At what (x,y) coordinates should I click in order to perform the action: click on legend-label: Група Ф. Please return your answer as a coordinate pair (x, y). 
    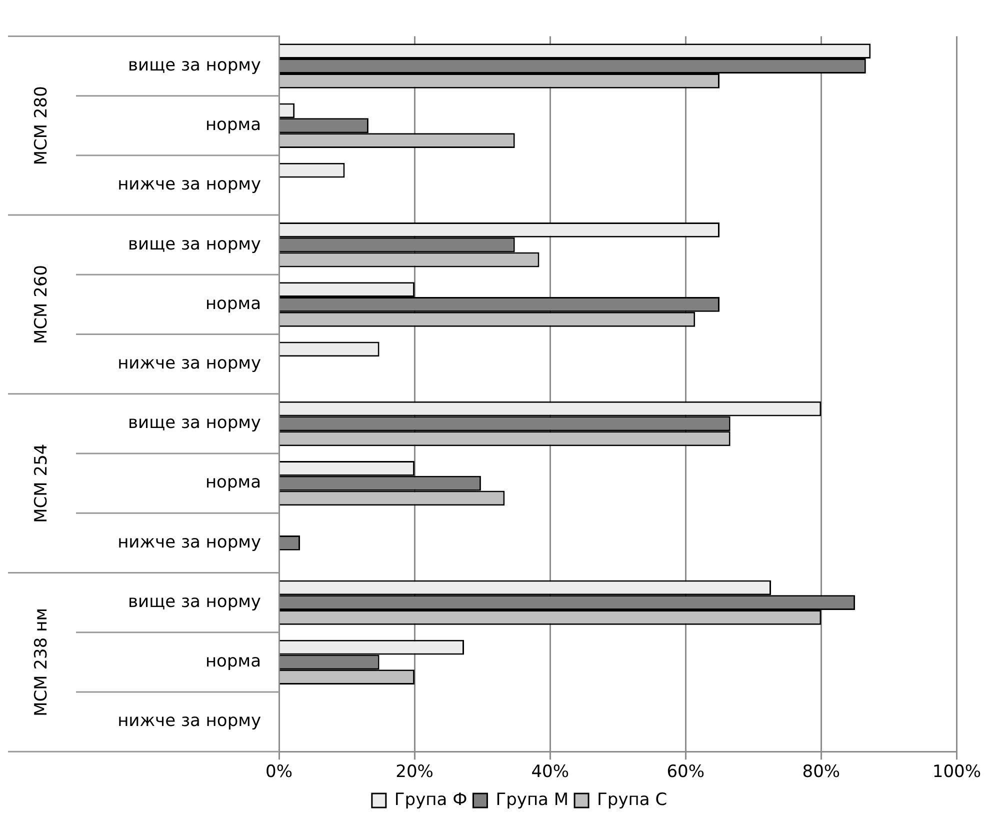
    Looking at the image, I should click on (431, 800).